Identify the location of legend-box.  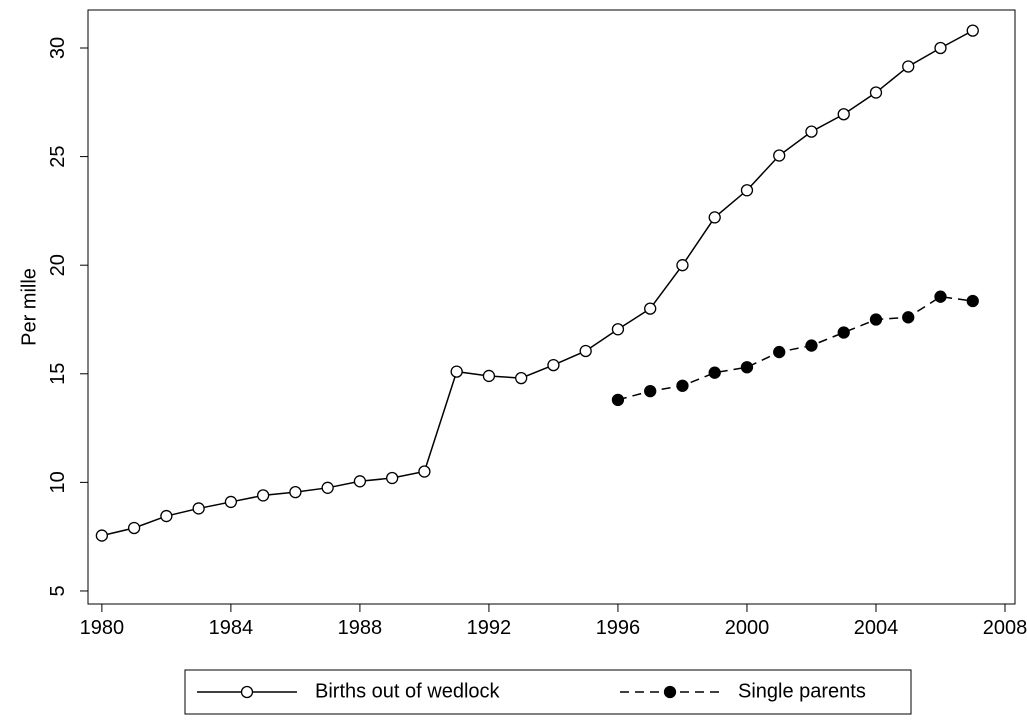
(548, 692).